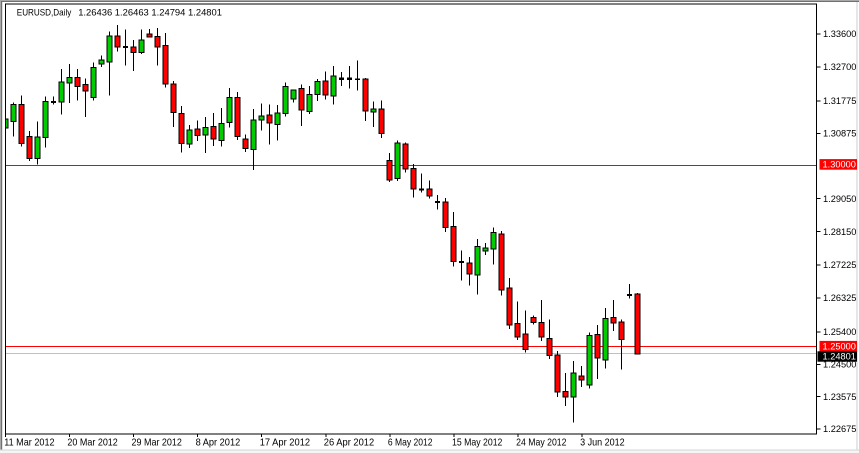 This screenshot has width=859, height=453. Describe the element at coordinates (29, 443) in the screenshot. I see `svg-text: 11 Mar 2012` at that location.